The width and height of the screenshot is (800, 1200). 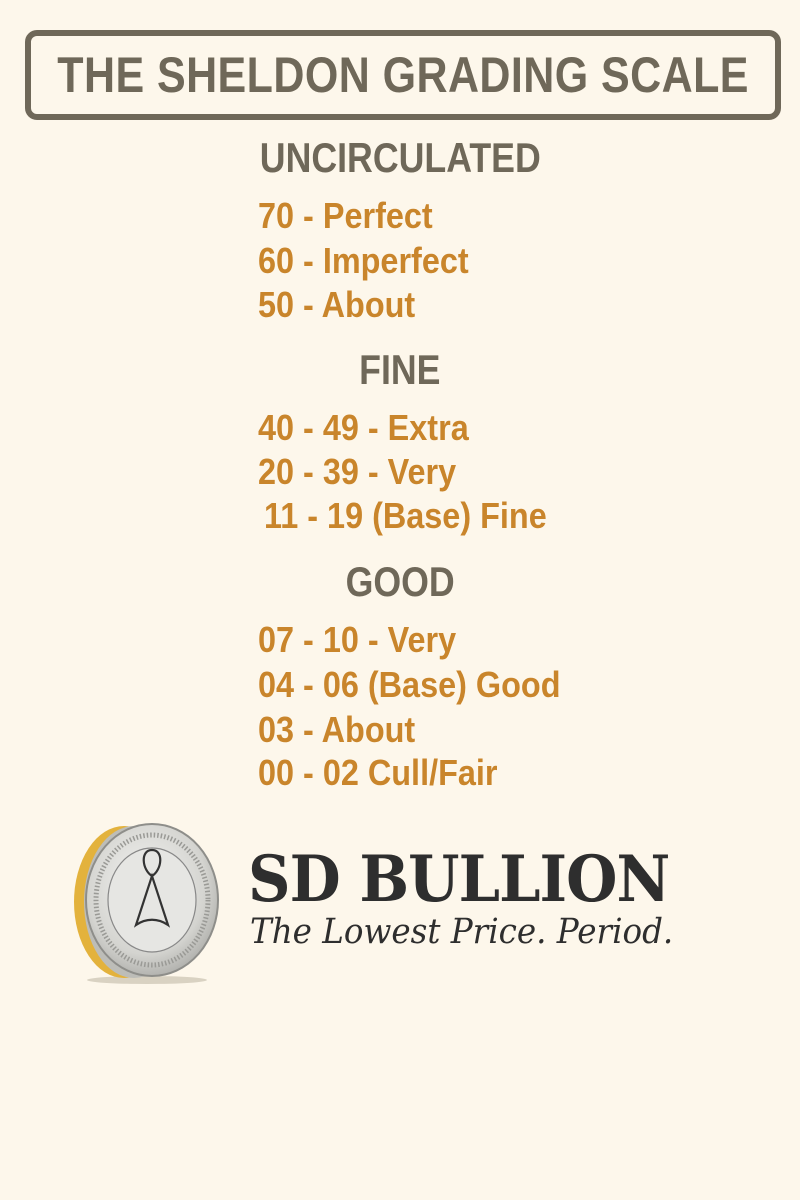 I want to click on grade-item: 00 - 02 Cull/Fair, so click(x=378, y=772).